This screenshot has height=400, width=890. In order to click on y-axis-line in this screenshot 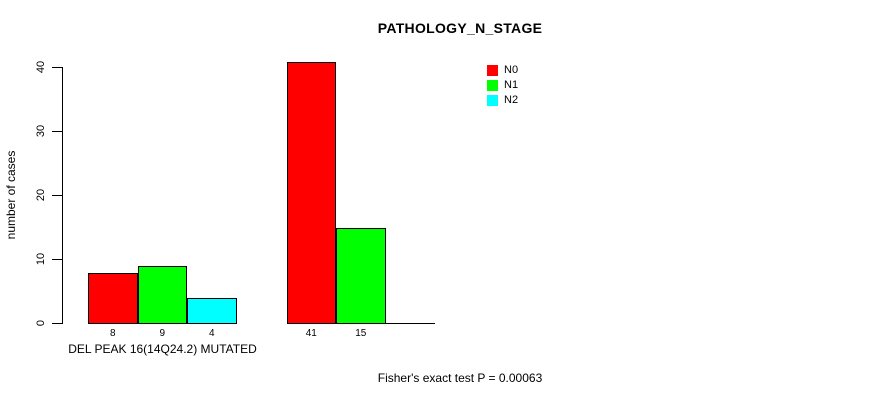, I will do `click(62, 195)`.